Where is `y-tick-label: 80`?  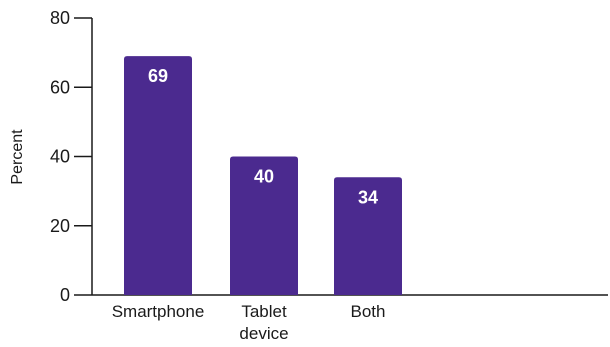 y-tick-label: 80 is located at coordinates (60, 18).